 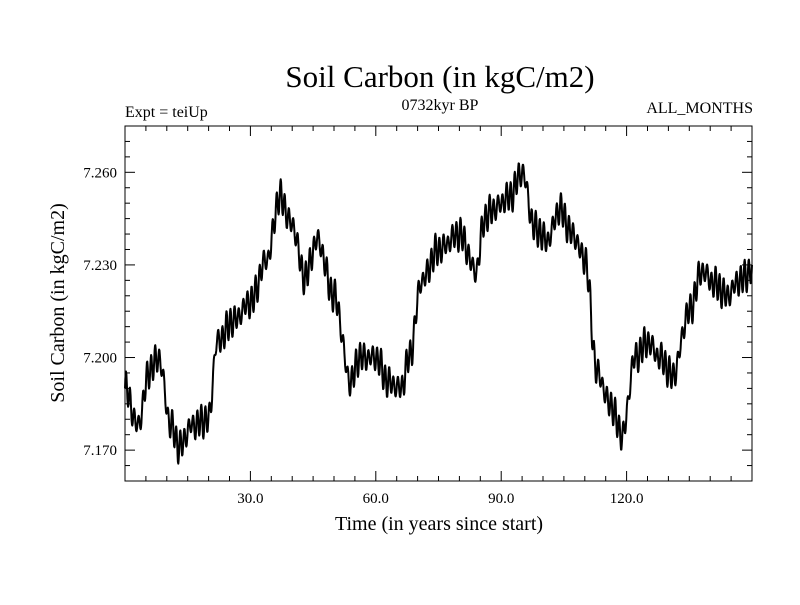 I want to click on y-tick-label: 7.170, so click(x=100, y=451).